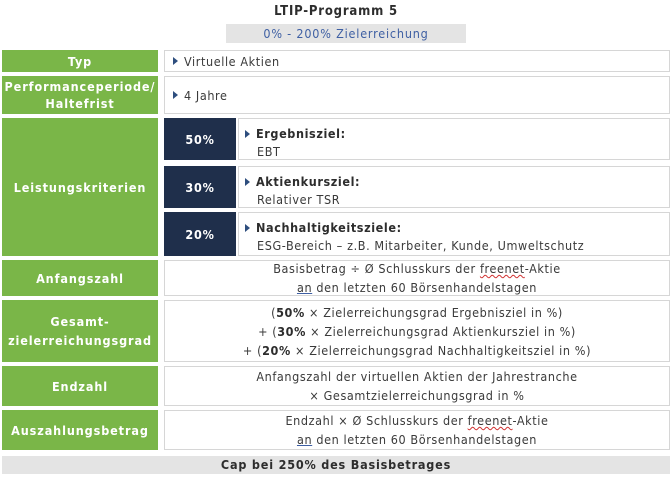 The height and width of the screenshot is (479, 672). Describe the element at coordinates (433, 312) in the screenshot. I see `formula-text: × Zielerreichungsgrad Ergebnisziel in %)` at that location.